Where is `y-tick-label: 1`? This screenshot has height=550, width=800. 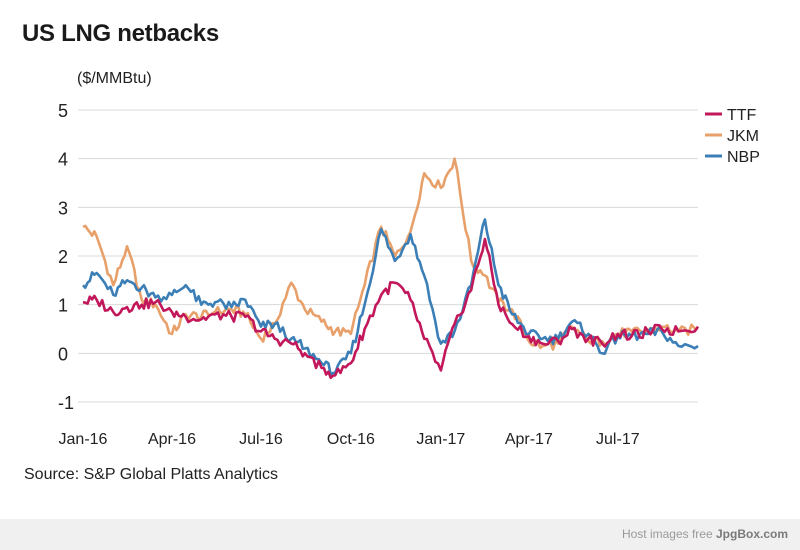 y-tick-label: 1 is located at coordinates (63, 306).